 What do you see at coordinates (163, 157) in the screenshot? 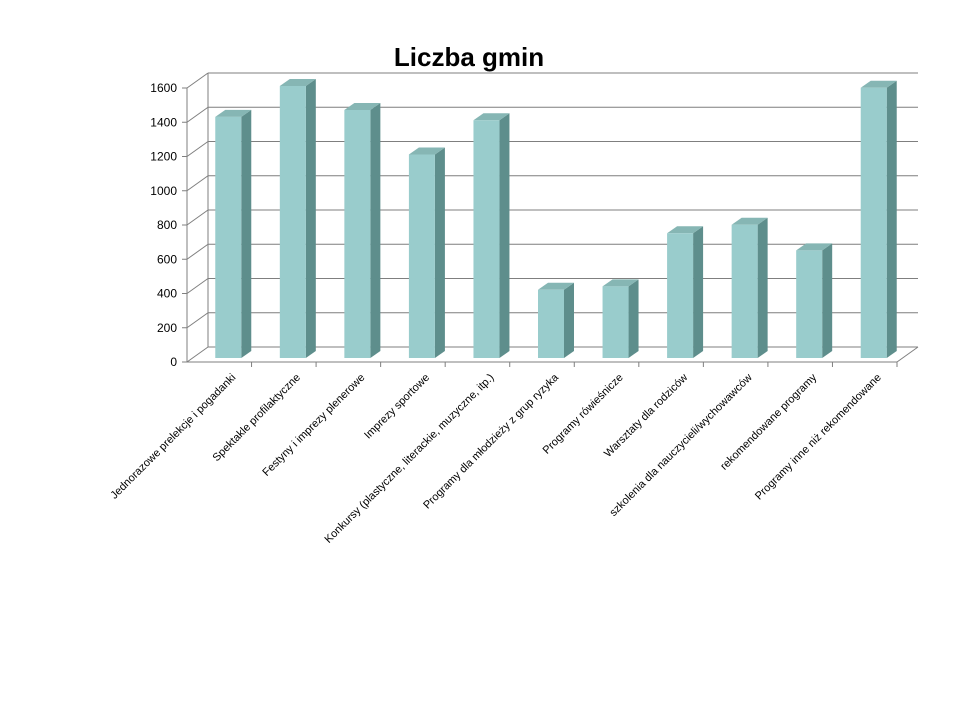
I see `y-tick-label: 1200` at bounding box center [163, 157].